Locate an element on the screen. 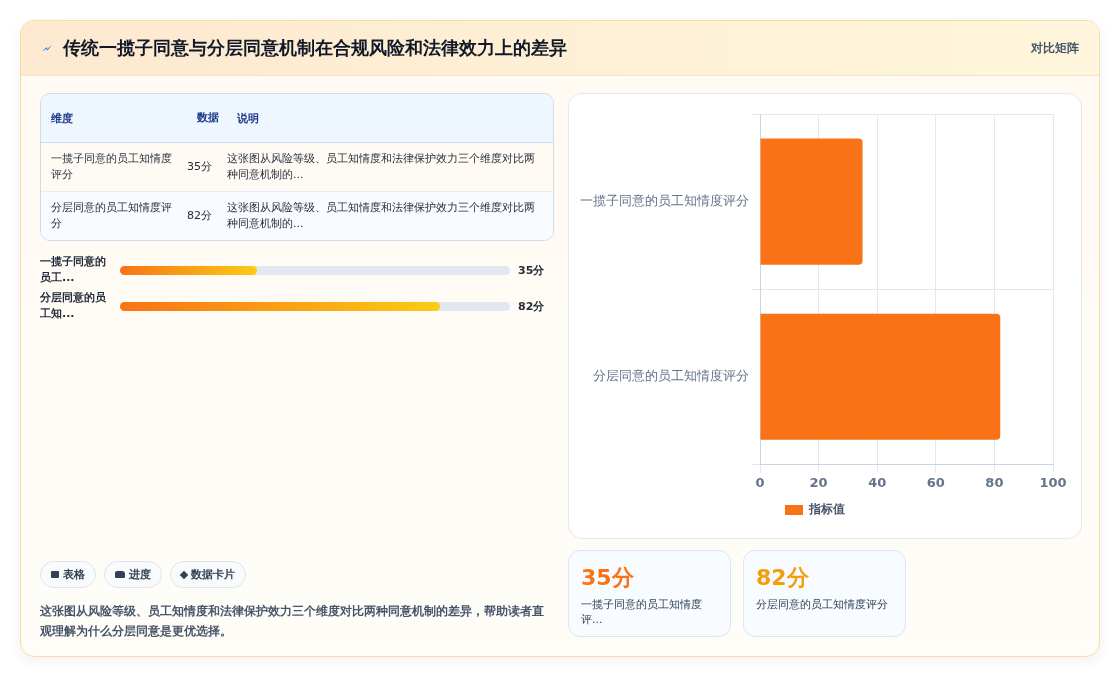 This screenshot has height=678, width=1120. text: 传统一揽子同意与分层同意机制在合规风险和法律效力上的差异 is located at coordinates (315, 48).